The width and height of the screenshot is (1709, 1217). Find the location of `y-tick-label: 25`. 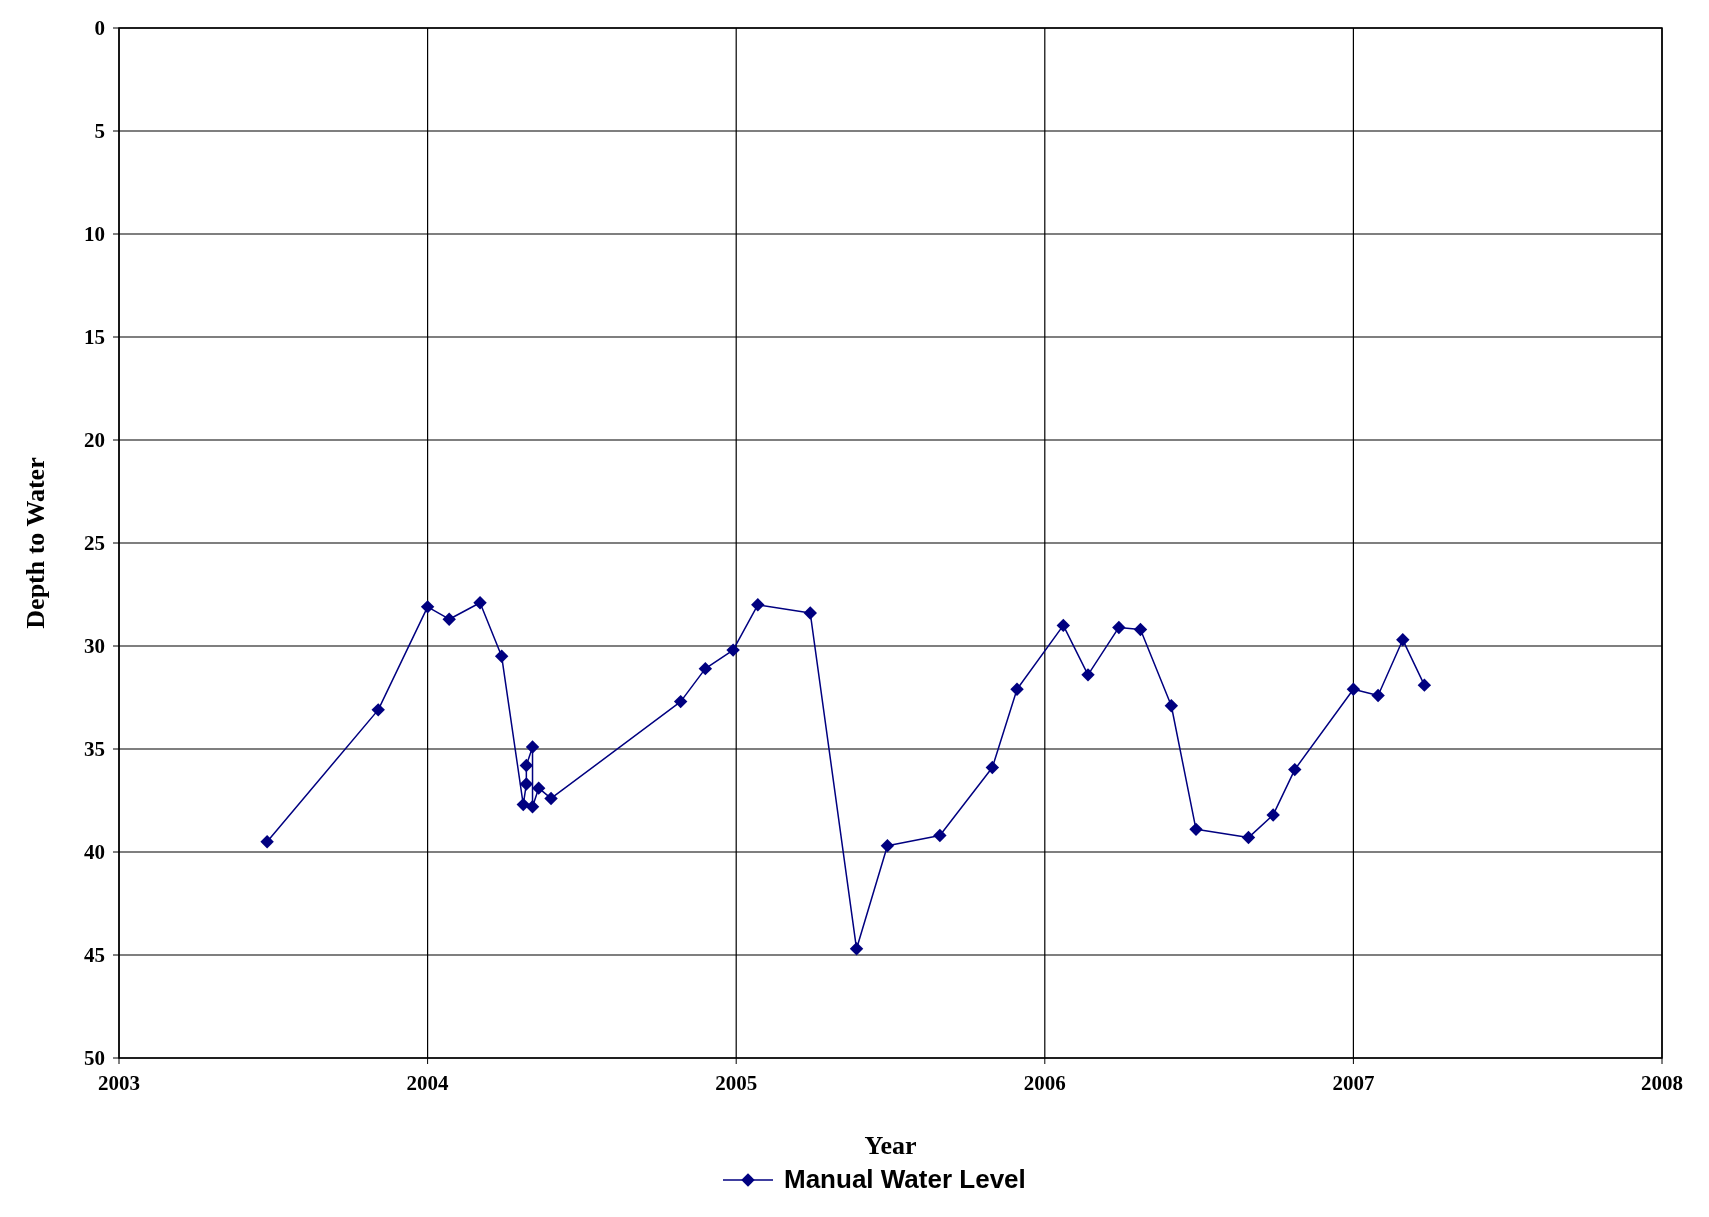

y-tick-label: 25 is located at coordinates (94, 543).